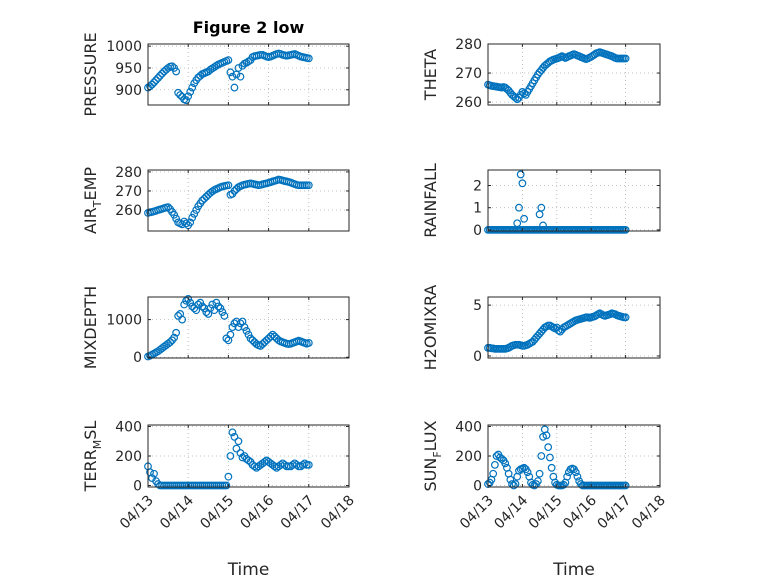 The width and height of the screenshot is (778, 583). I want to click on y-tick-label: 400, so click(128, 427).